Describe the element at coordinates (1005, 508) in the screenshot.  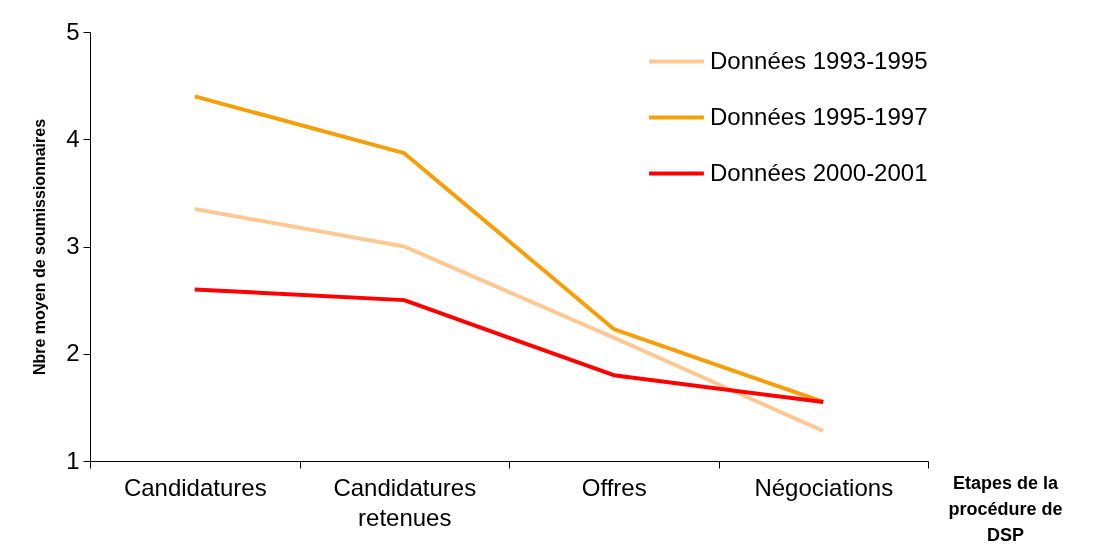
I see `x-axis-title: Etapes de la procédure de DSP` at that location.